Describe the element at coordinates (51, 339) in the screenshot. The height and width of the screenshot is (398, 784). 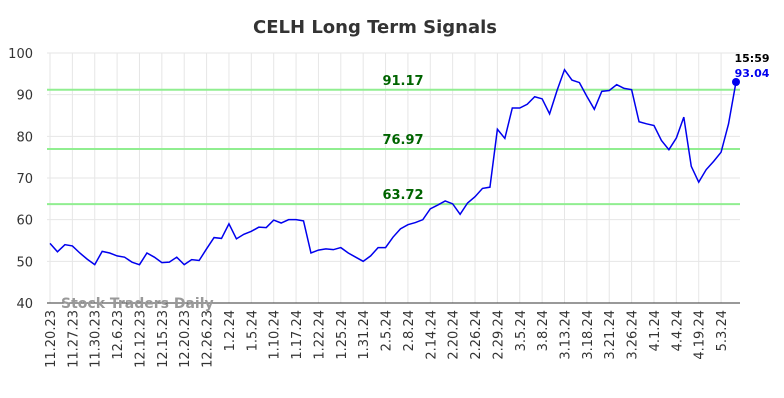
I see `x-tick-label: 11.20.23` at that location.